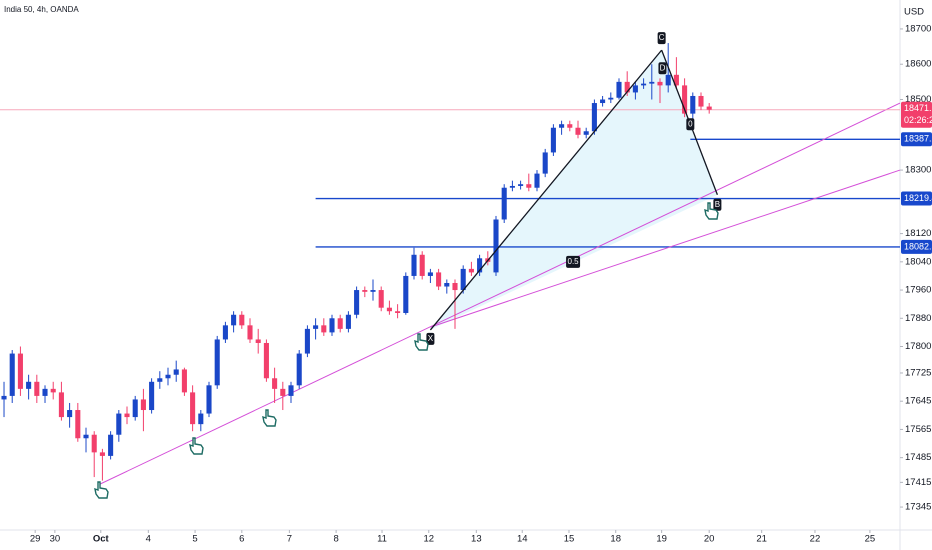 The image size is (932, 550). I want to click on x-tick-label: 21, so click(761, 539).